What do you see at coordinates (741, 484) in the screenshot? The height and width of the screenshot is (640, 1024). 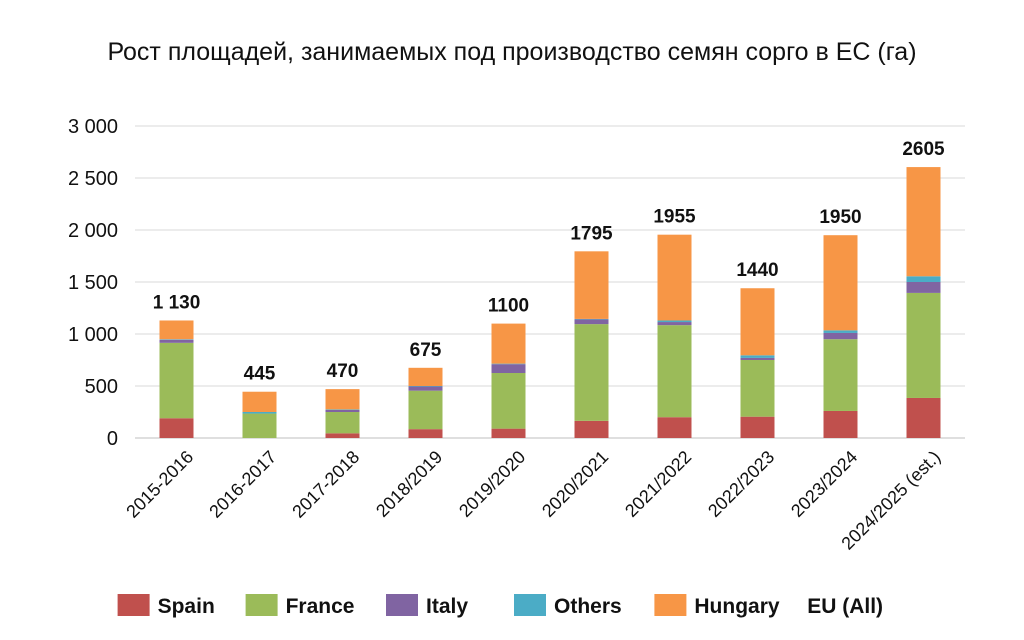 I see `x-tick-label: 2022/2023` at bounding box center [741, 484].